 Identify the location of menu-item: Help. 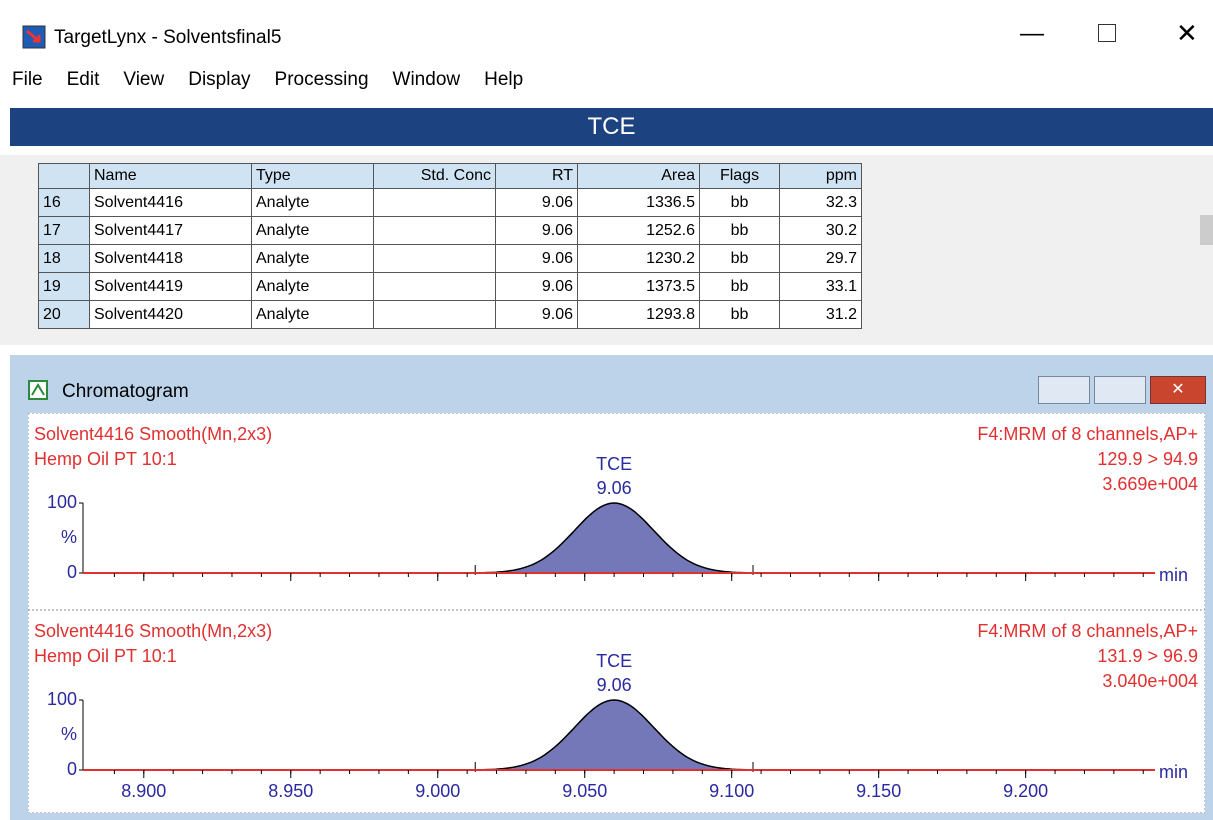
(504, 79).